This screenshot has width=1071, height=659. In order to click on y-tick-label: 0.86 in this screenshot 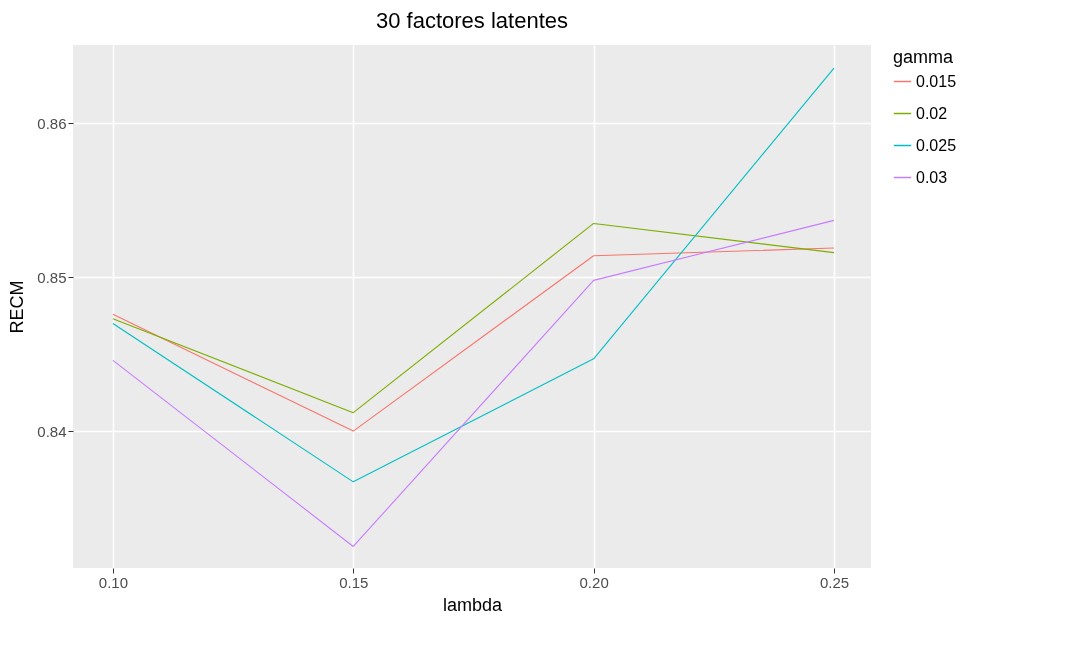, I will do `click(52, 123)`.